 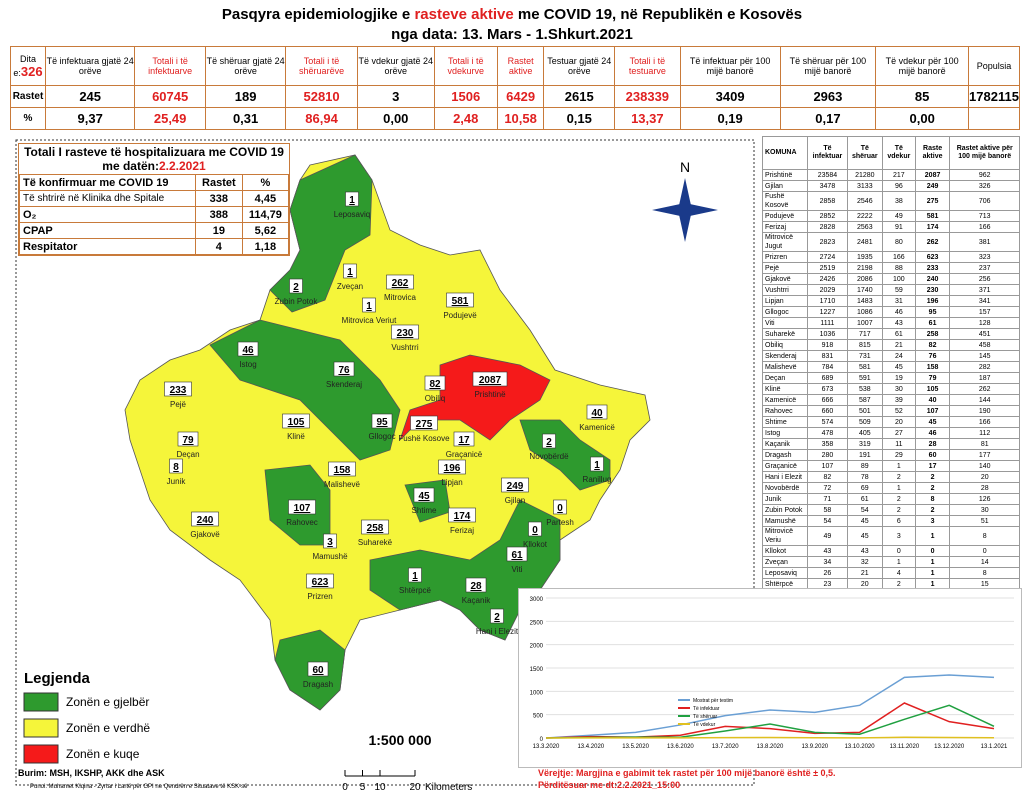 I want to click on column-header: Të infektuara gjatë 24 orëve, so click(x=90, y=66).